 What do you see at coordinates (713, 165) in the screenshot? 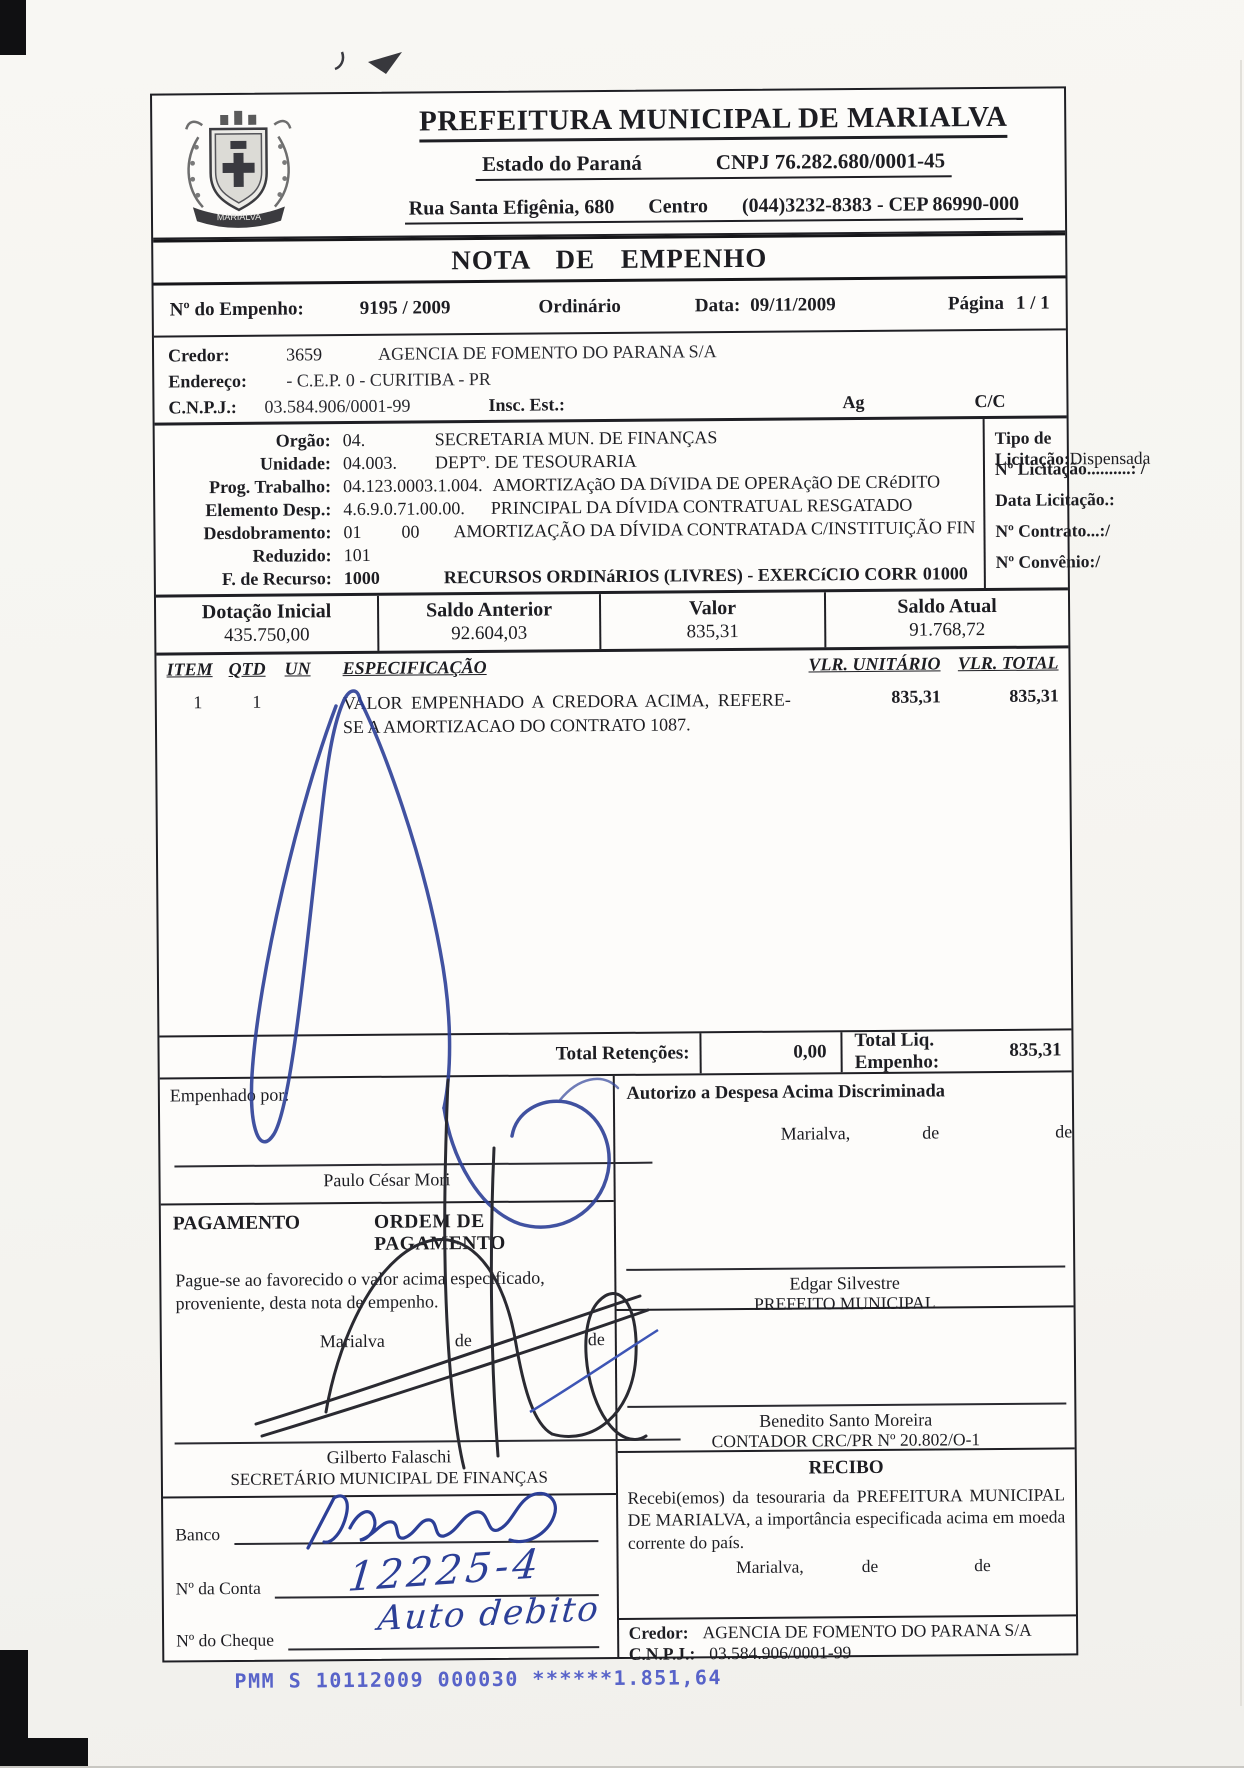
I see `org-subtitle-row: Estado do Paraná CNPJ 76.282.680/0001-45` at bounding box center [713, 165].